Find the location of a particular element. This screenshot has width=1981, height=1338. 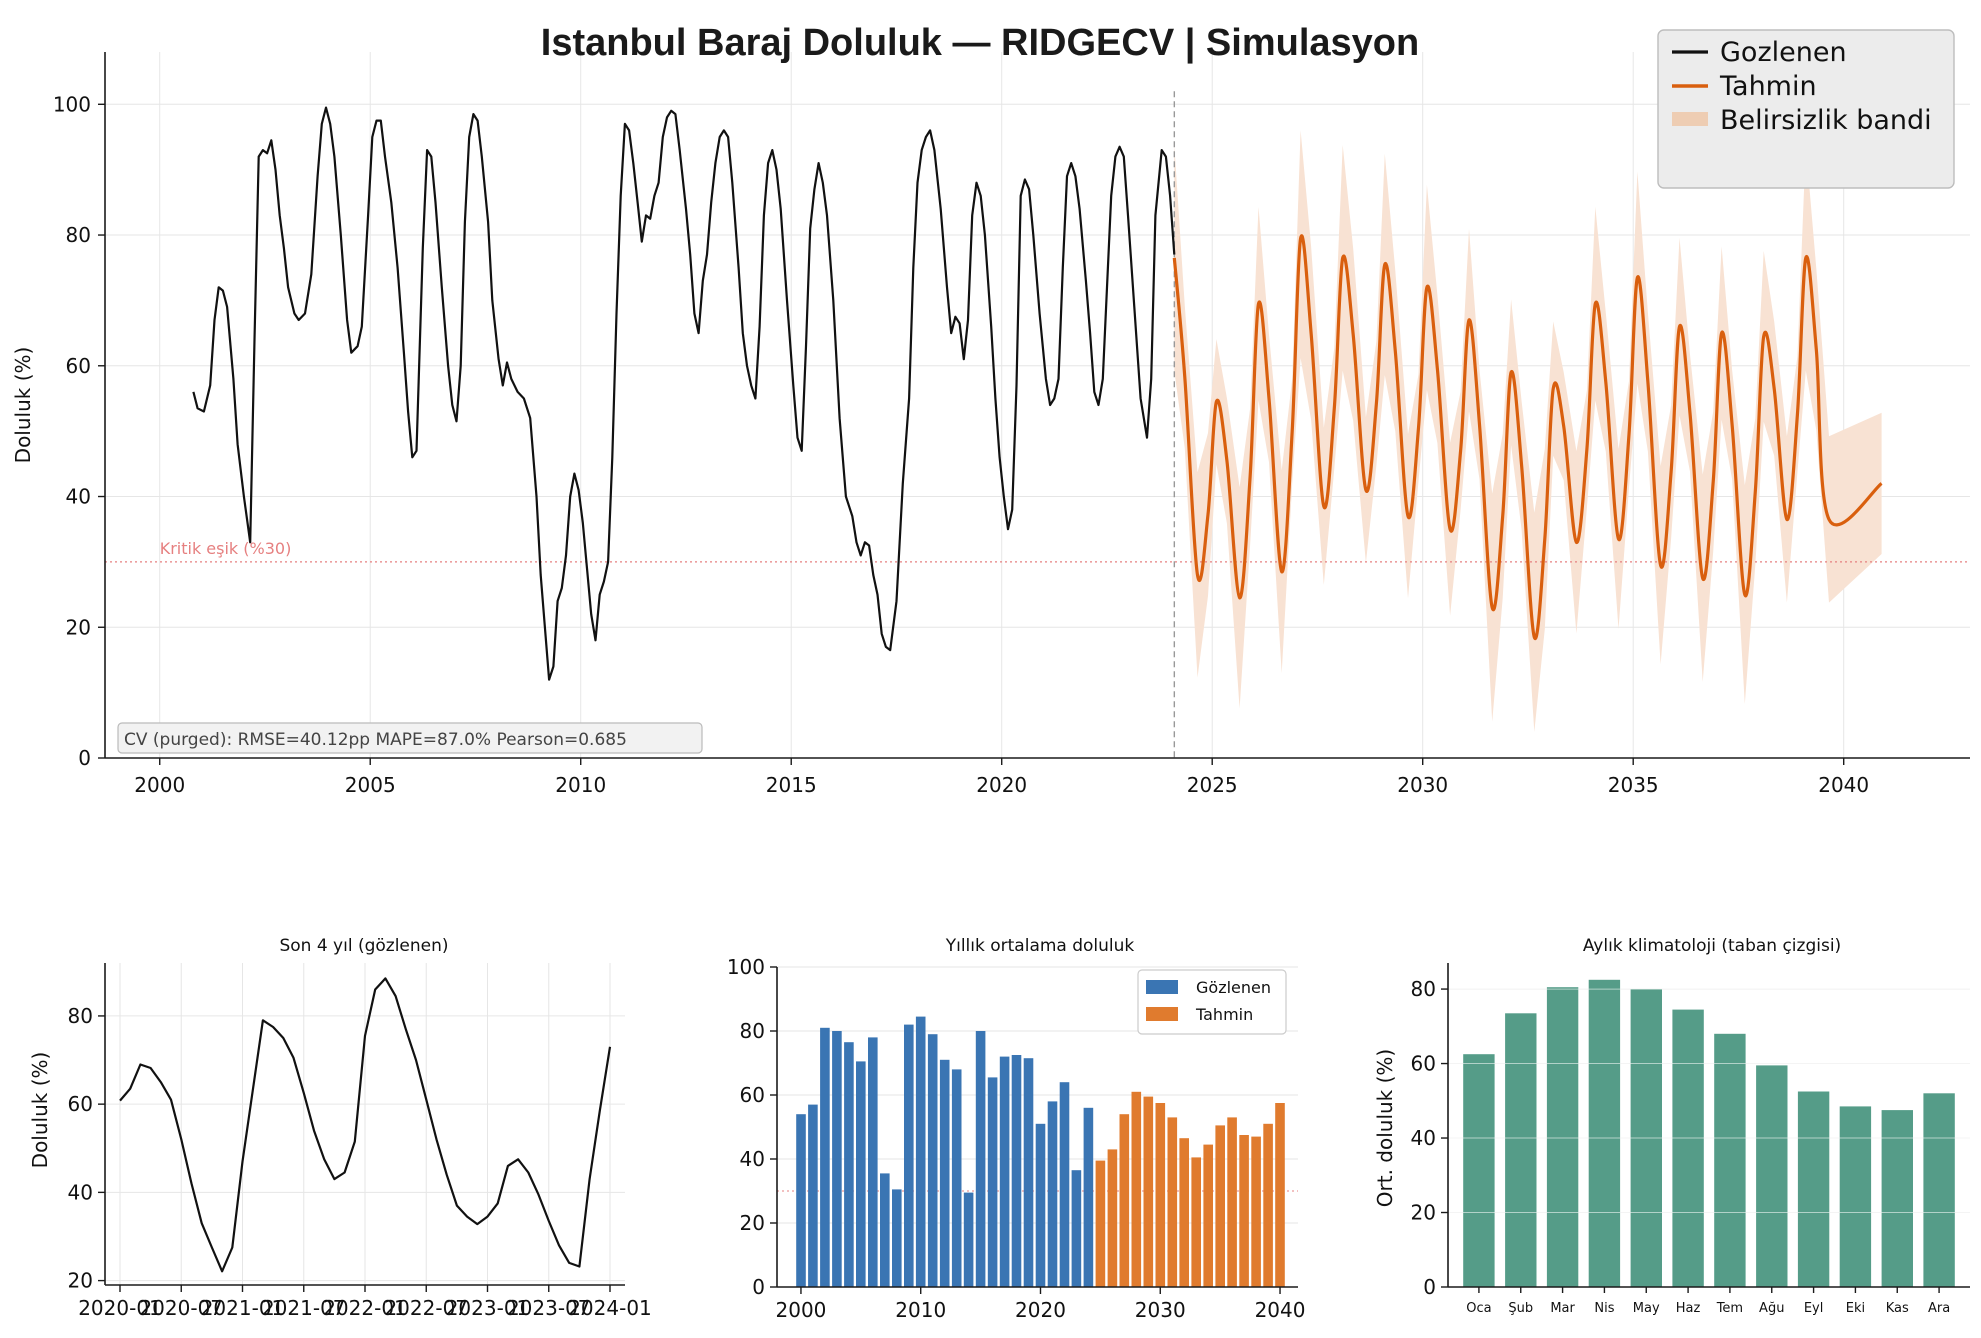

recent-years-y-label: Doluluk (%) is located at coordinates (40, 1110).